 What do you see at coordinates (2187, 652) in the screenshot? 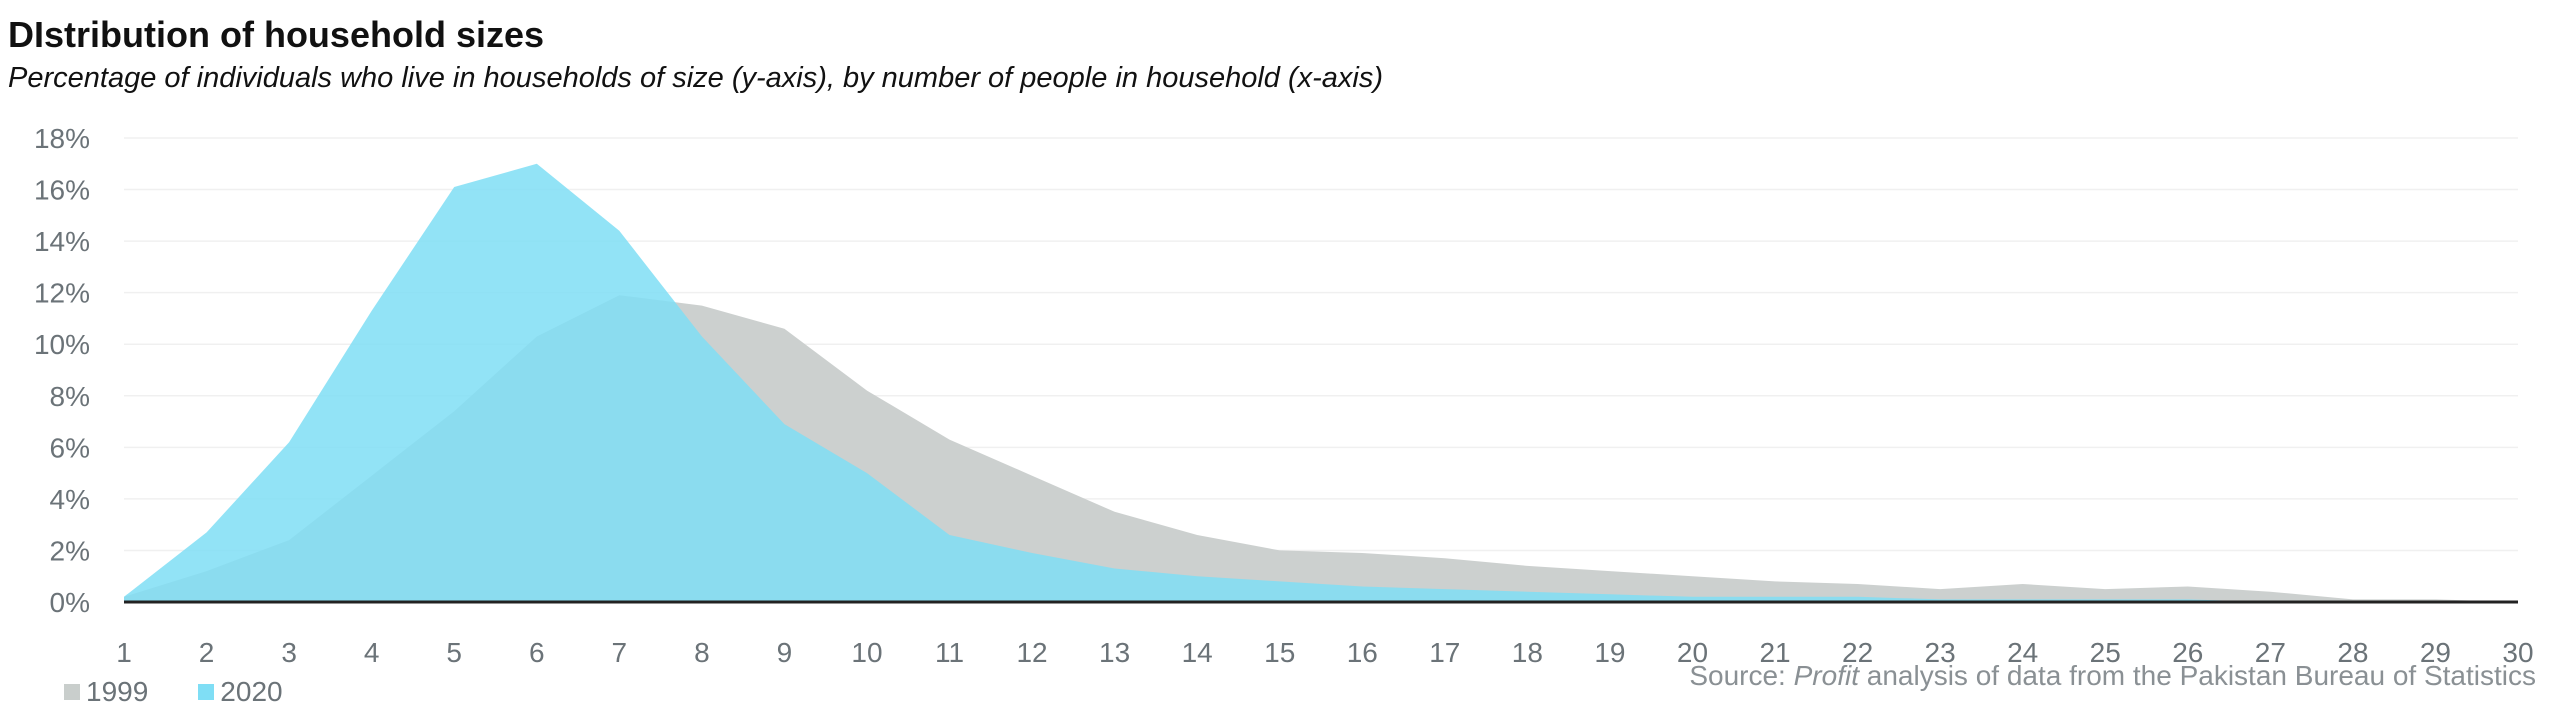
I see `x-tick-label: 26` at bounding box center [2187, 652].